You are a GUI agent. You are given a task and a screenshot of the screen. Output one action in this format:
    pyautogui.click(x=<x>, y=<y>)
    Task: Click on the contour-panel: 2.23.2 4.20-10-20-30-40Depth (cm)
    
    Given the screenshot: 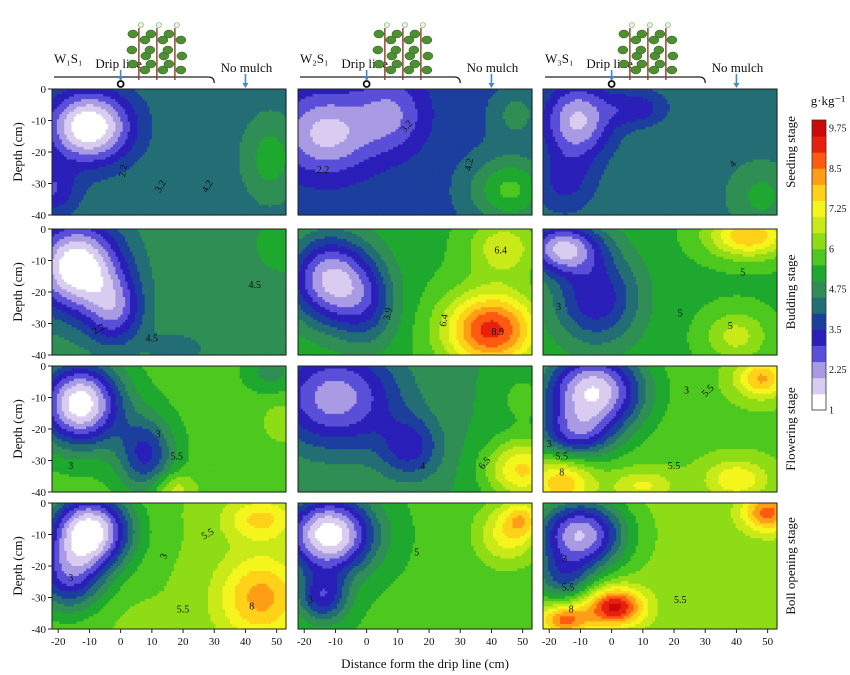 What is the action you would take?
    pyautogui.click(x=148, y=153)
    